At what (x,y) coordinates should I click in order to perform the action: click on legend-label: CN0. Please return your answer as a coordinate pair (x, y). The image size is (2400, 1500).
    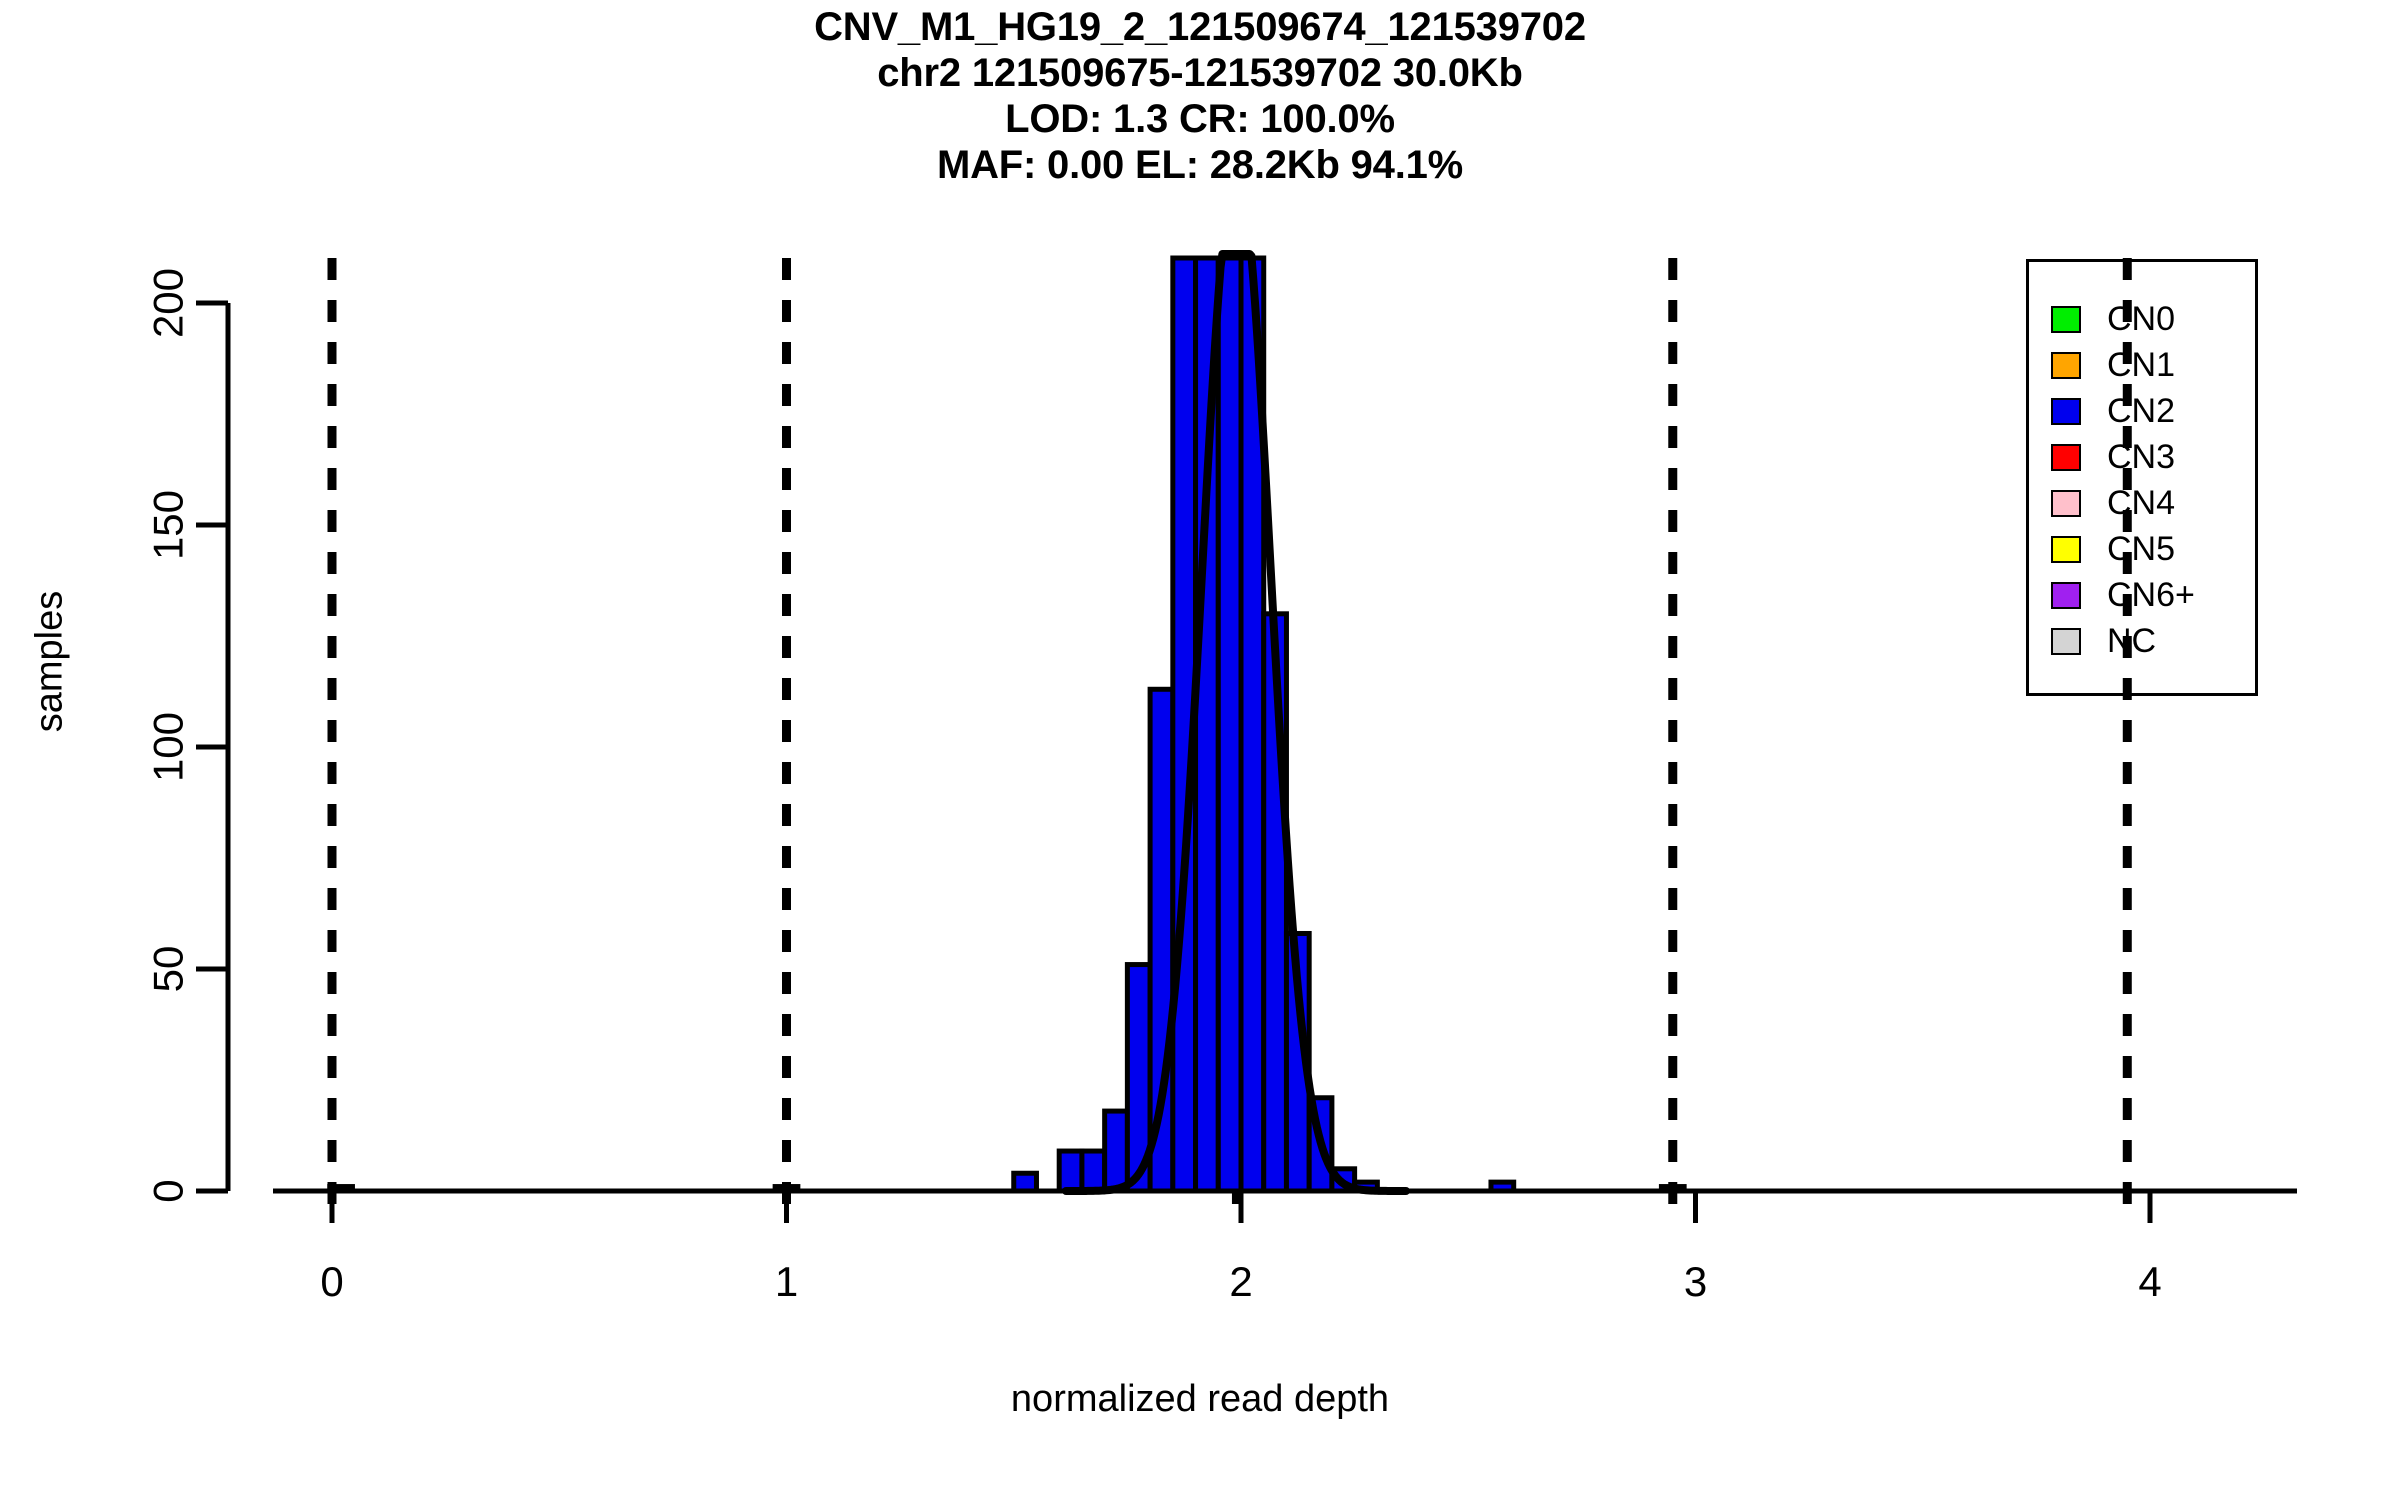
    Looking at the image, I should click on (2141, 319).